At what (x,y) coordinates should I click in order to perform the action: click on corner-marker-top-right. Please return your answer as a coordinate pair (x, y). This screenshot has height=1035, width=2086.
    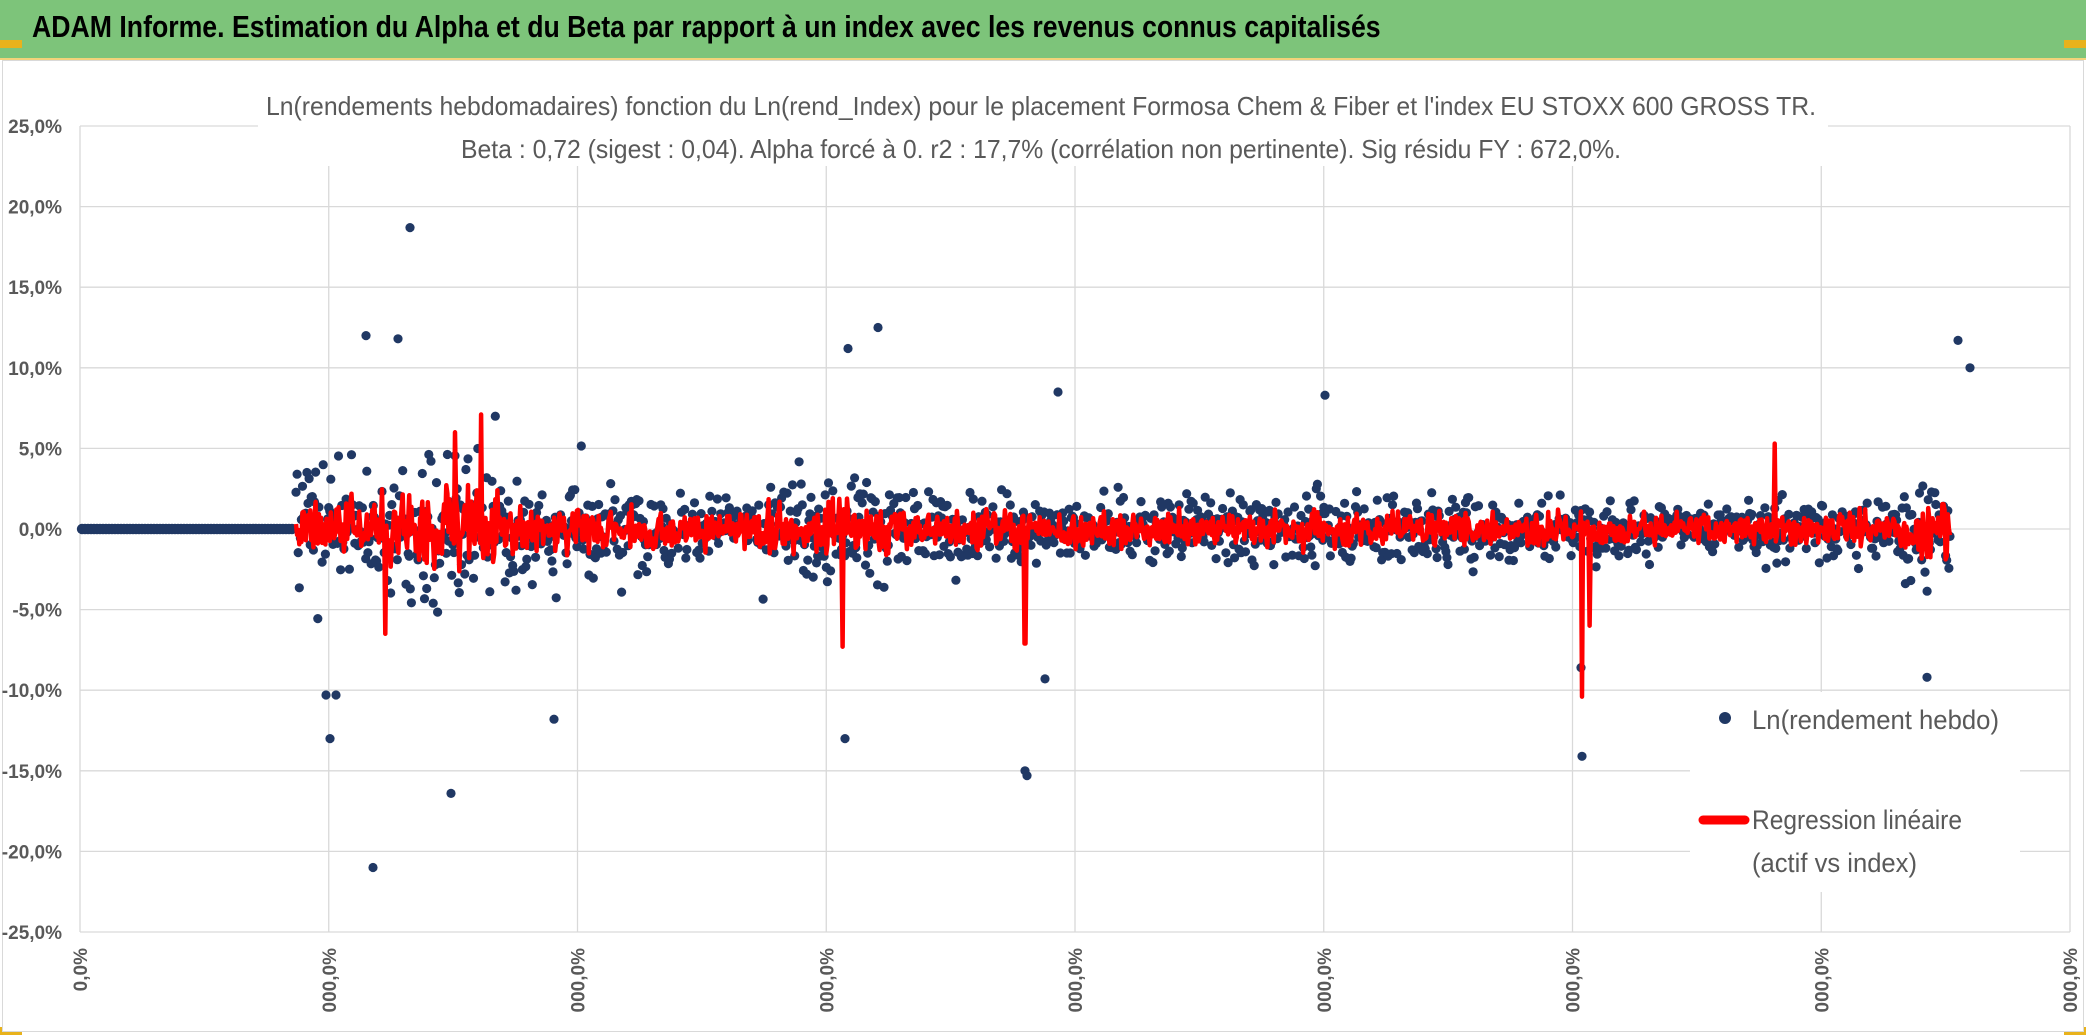
    Looking at the image, I should click on (2075, 44).